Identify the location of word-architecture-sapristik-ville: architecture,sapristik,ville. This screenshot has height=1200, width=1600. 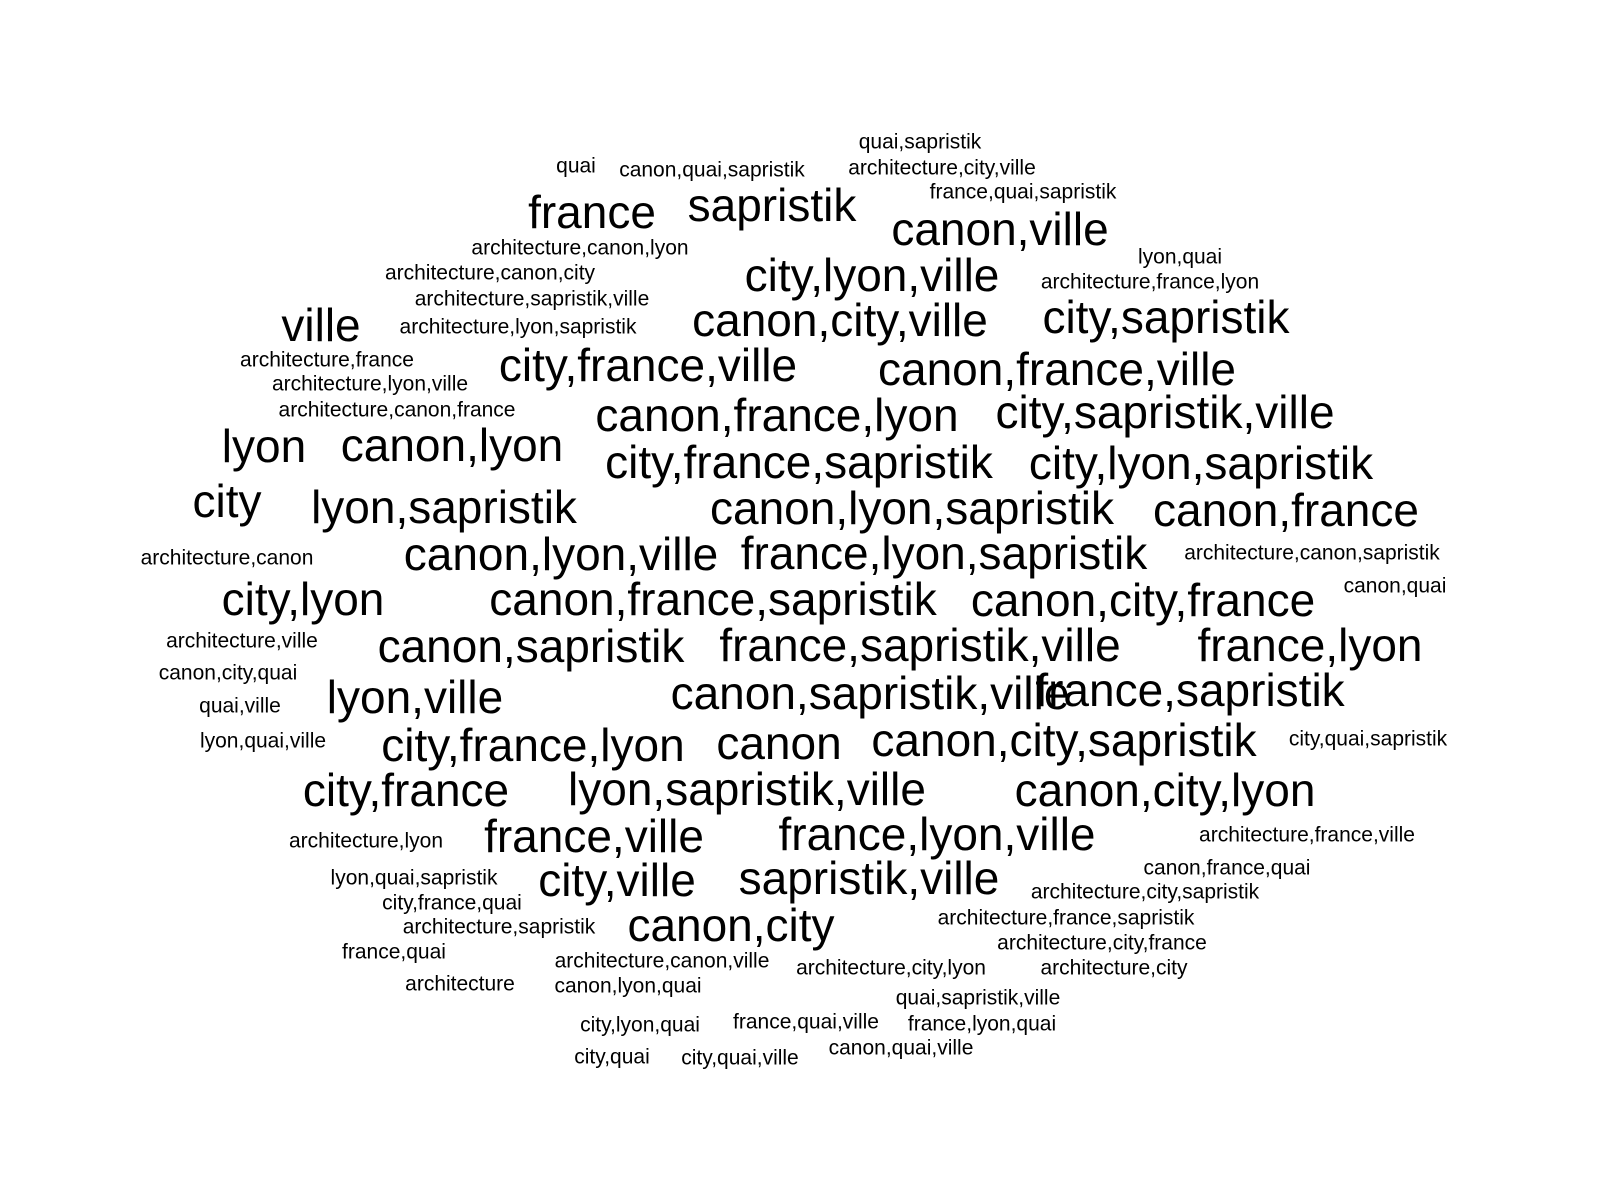
(532, 299).